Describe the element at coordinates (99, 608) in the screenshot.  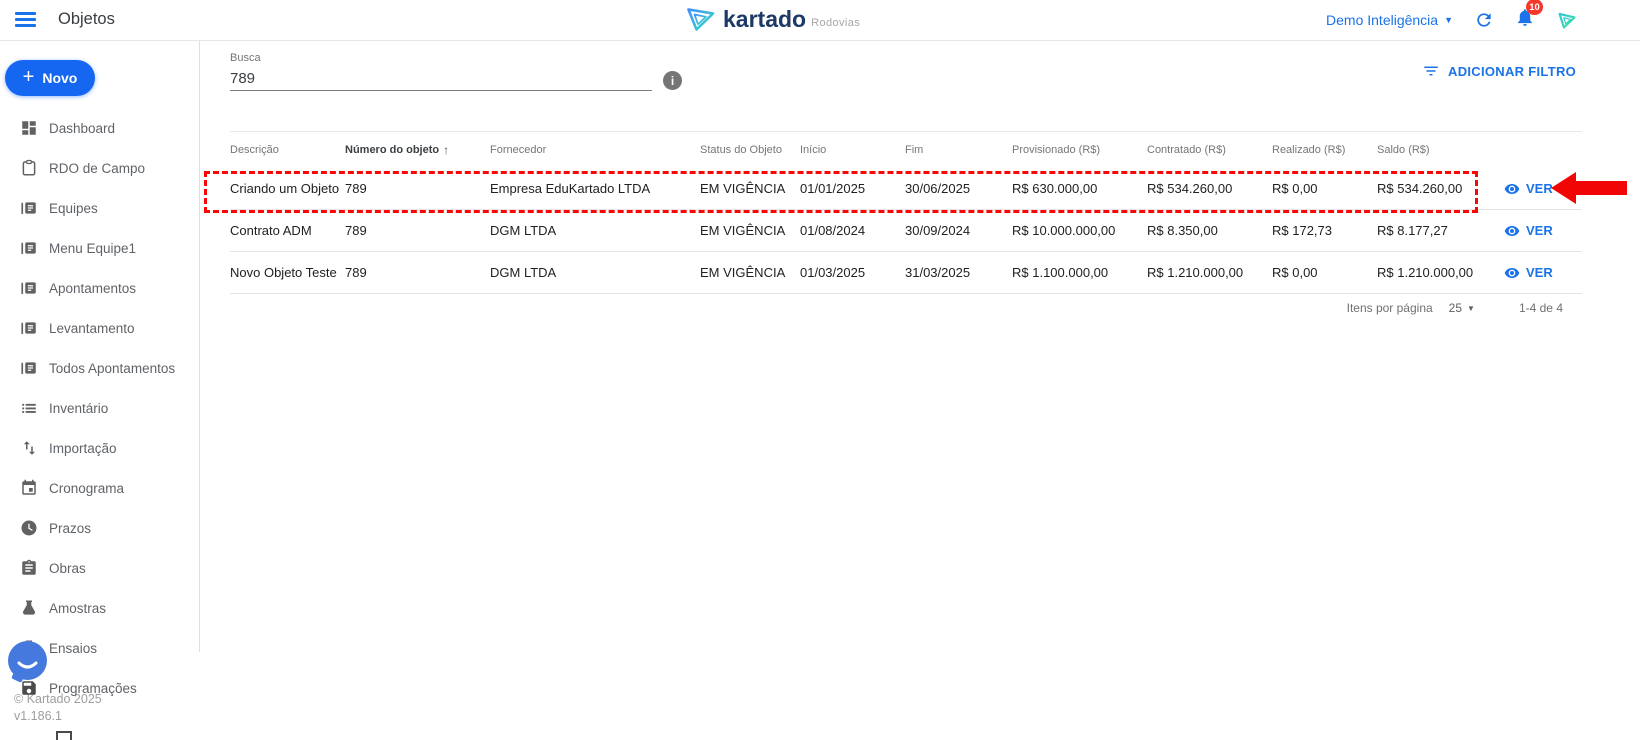
I see `sidebar-item-amostras: Amostras` at that location.